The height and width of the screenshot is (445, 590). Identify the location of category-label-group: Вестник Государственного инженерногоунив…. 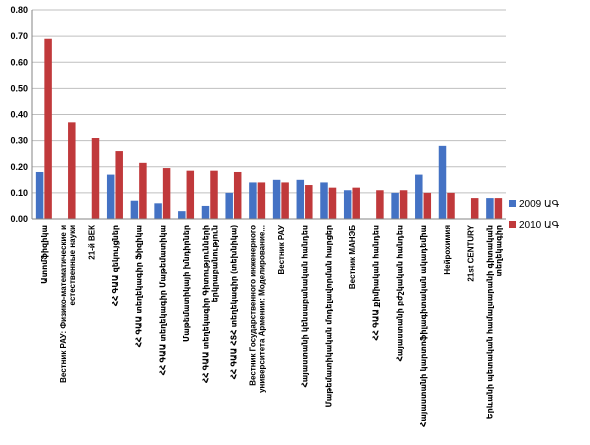
(258, 309).